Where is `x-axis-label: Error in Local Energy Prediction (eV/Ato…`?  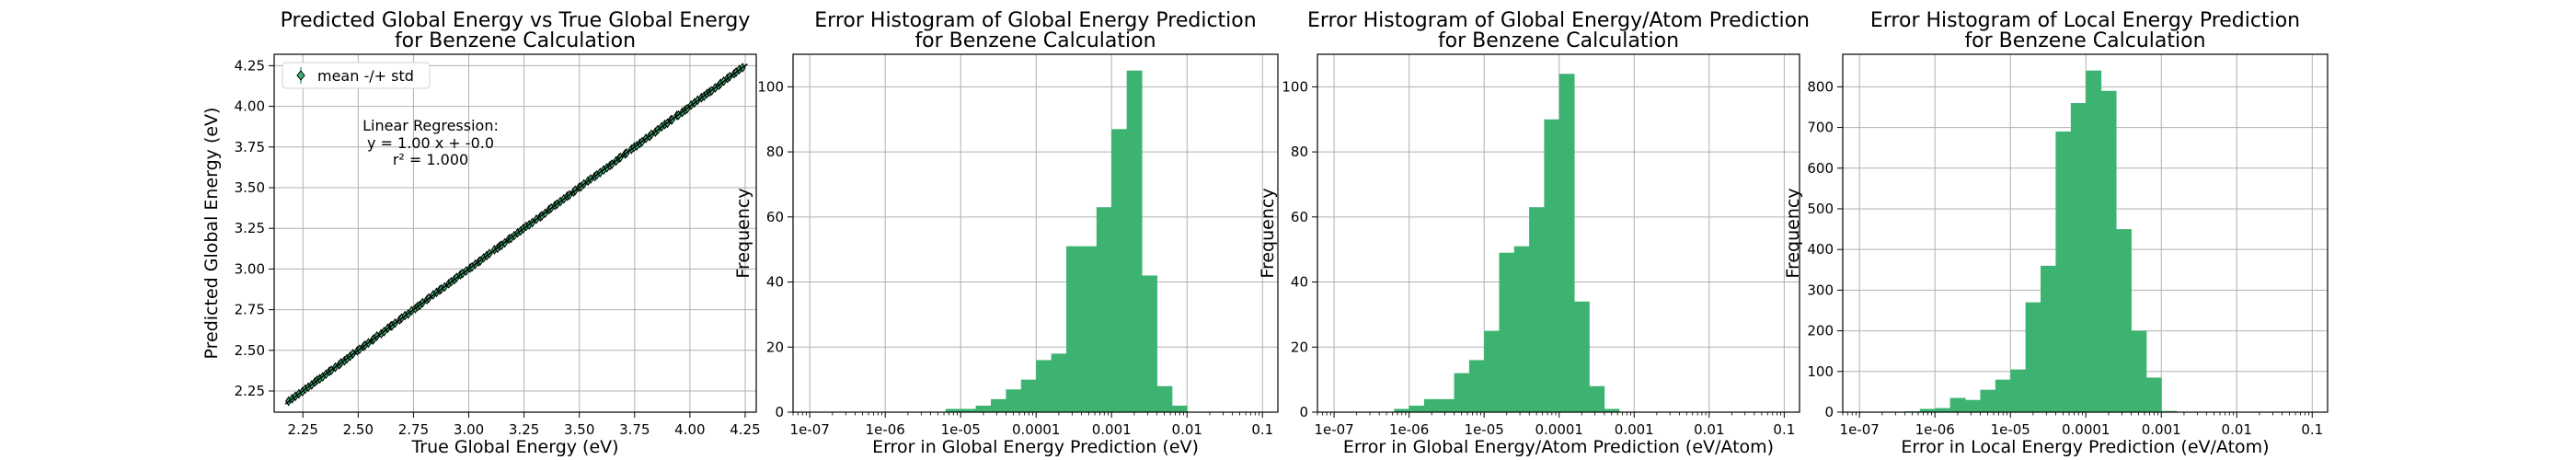 x-axis-label: Error in Local Energy Prediction (eV/Ato… is located at coordinates (2085, 447).